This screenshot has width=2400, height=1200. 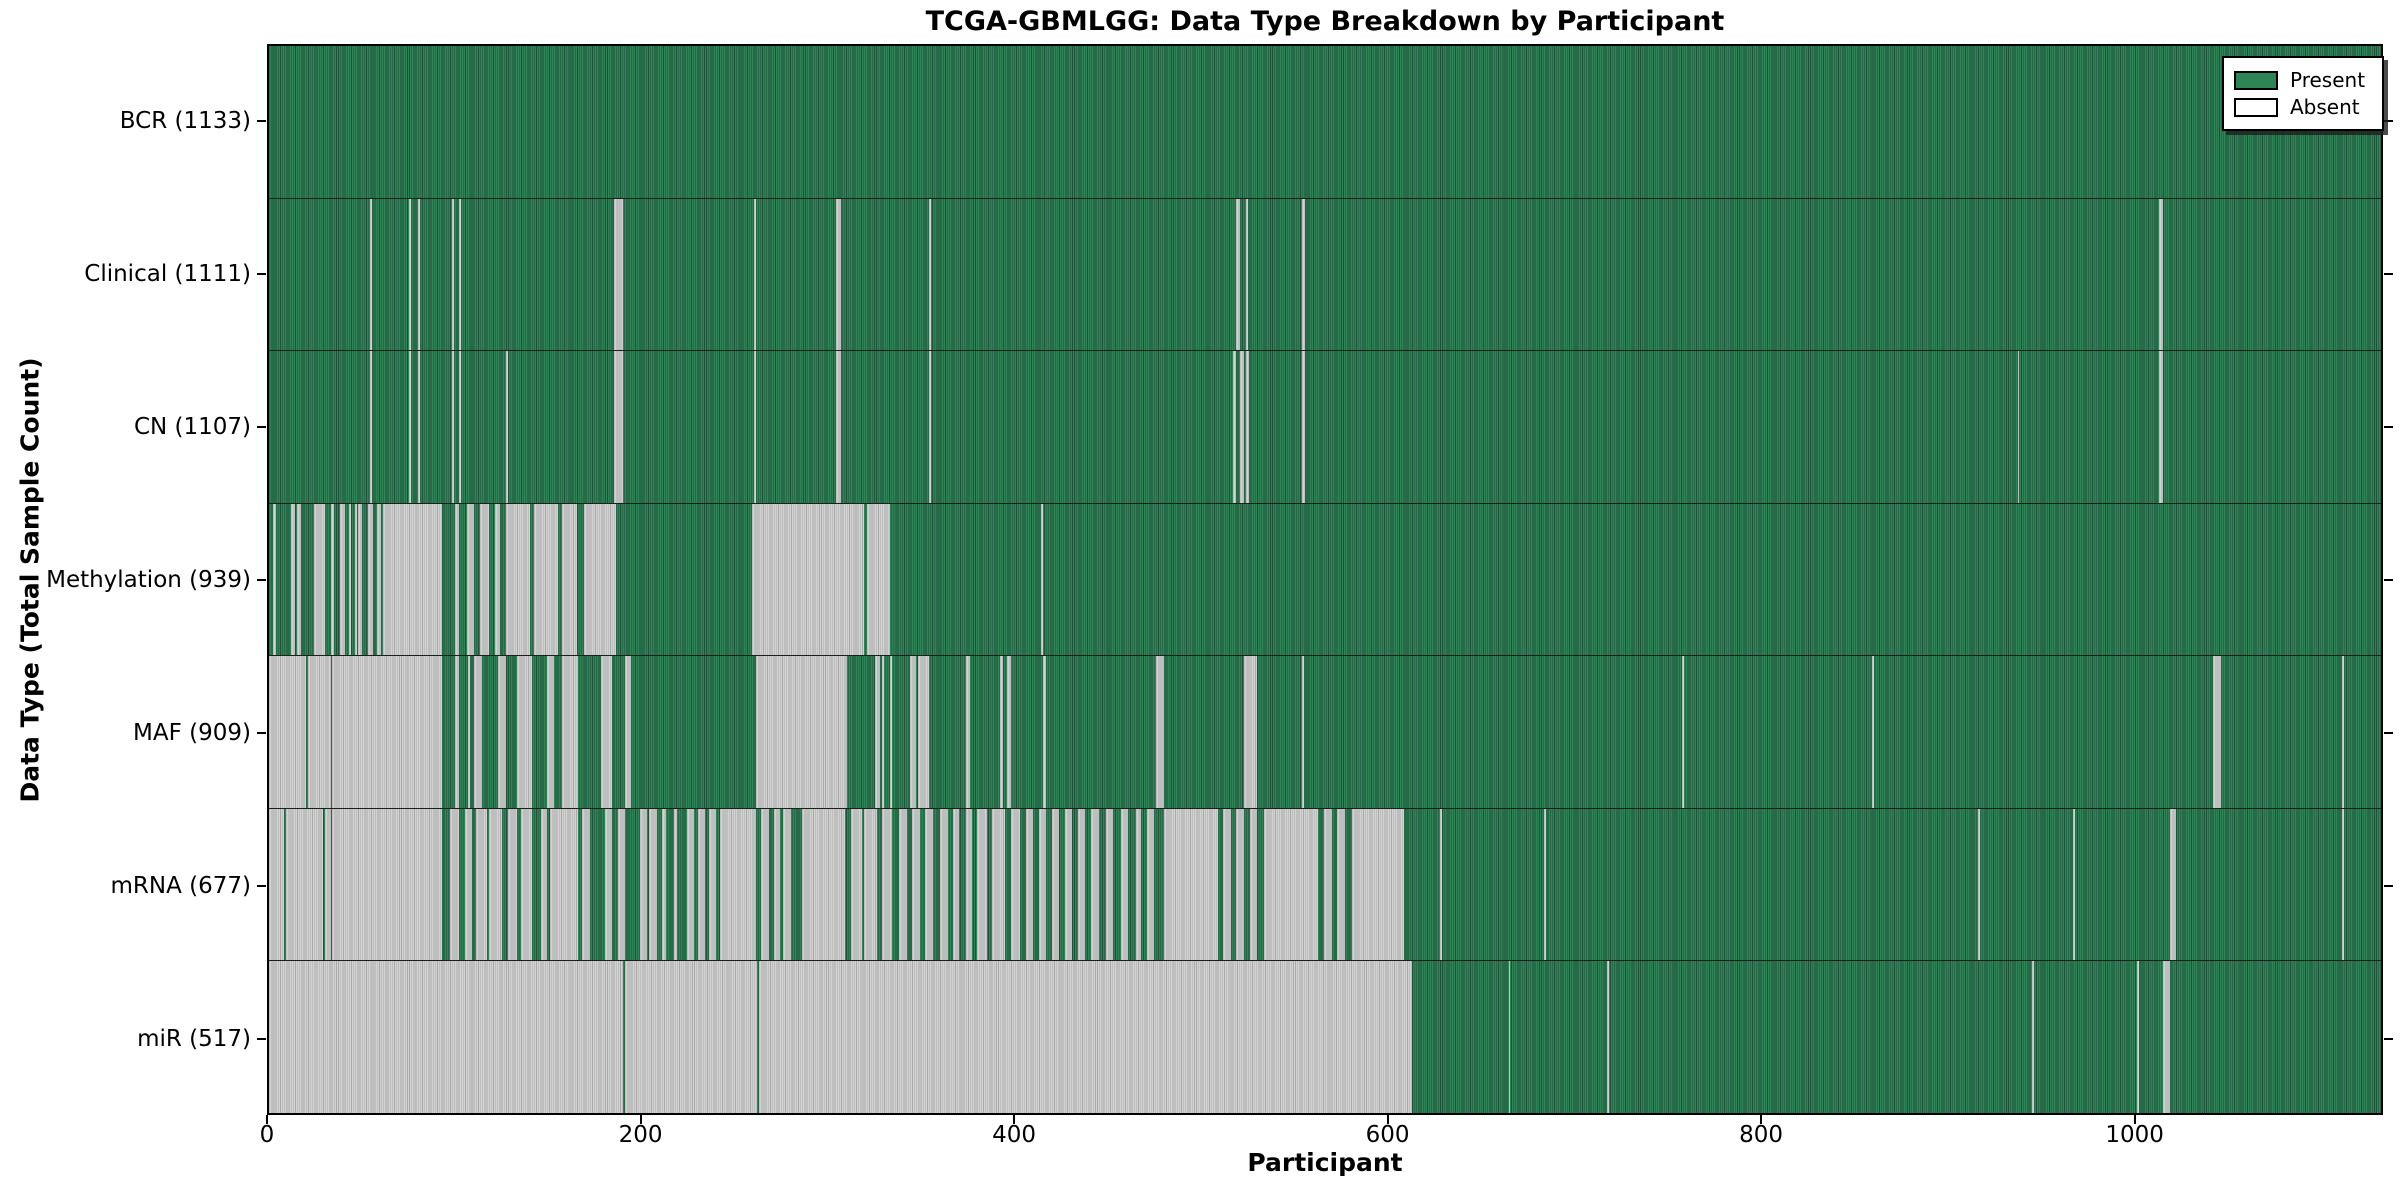 I want to click on x-tick-label: 600, so click(x=1387, y=1135).